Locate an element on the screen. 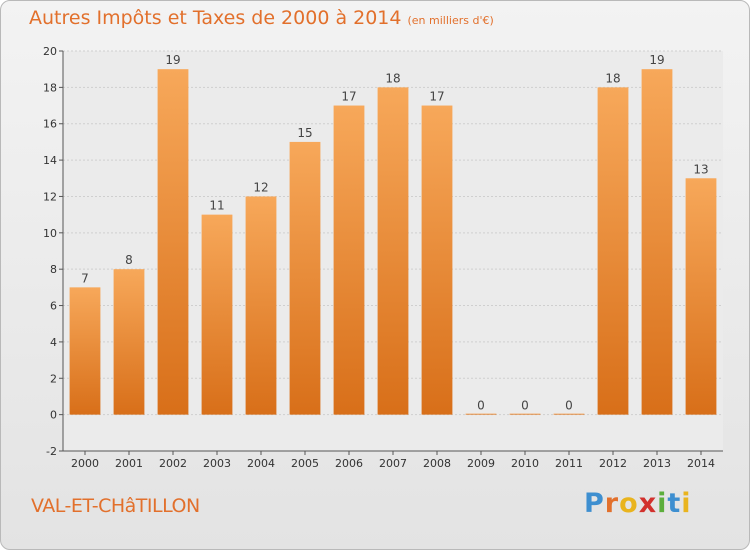  chart-title-text: Autres Impôts et Taxes de 2000 à 2014 is located at coordinates (215, 18).